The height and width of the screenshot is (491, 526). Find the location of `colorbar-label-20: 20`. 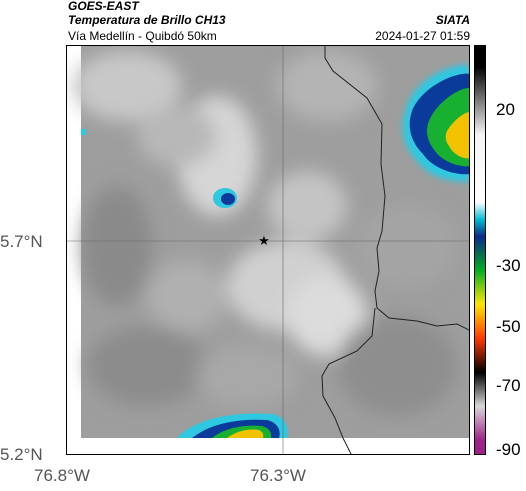

colorbar-label-20: 20 is located at coordinates (505, 109).